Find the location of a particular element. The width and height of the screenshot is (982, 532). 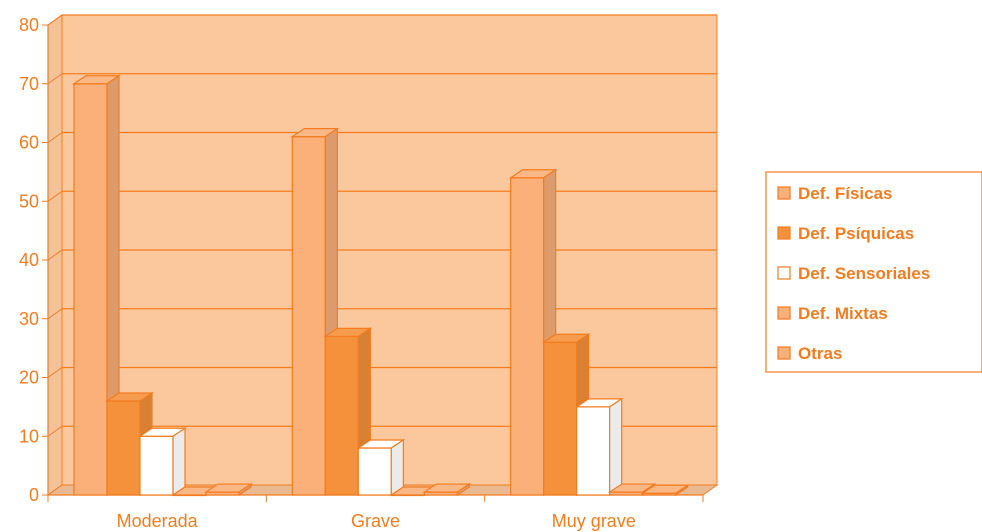

legend-box is located at coordinates (873, 272).